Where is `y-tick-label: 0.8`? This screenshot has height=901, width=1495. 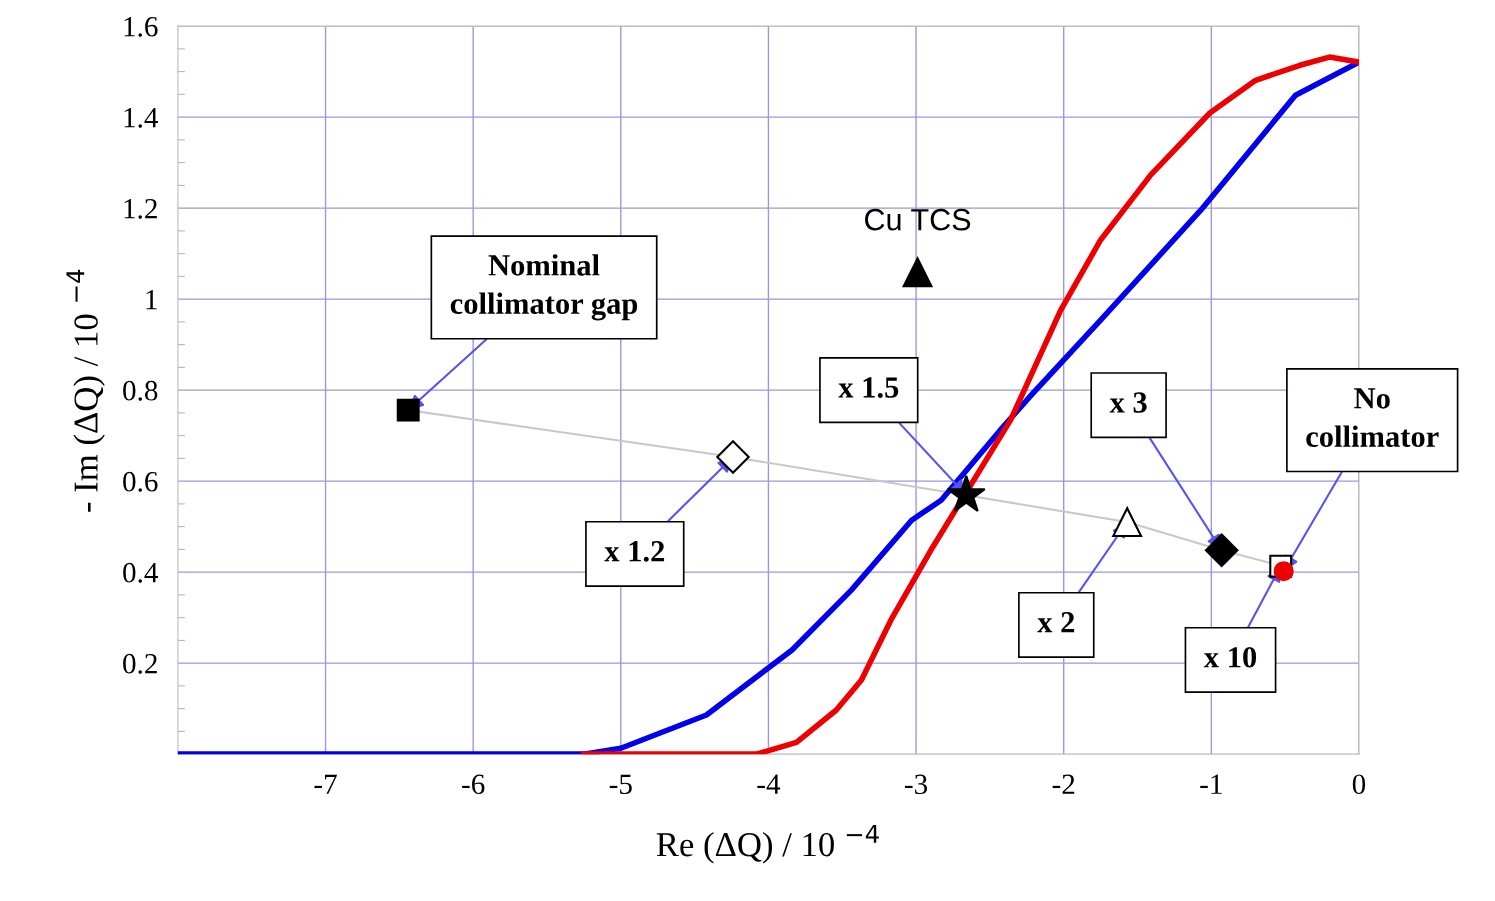
y-tick-label: 0.8 is located at coordinates (140, 390).